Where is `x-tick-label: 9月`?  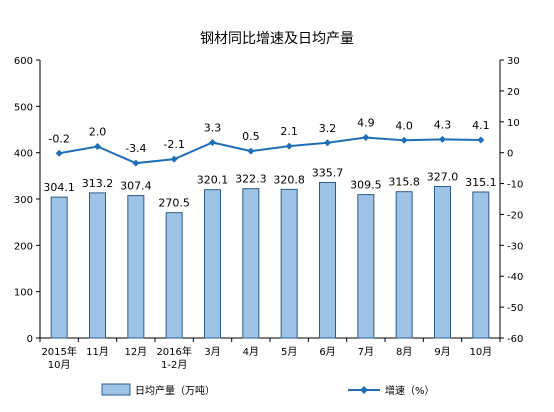
x-tick-label: 9月 is located at coordinates (442, 352).